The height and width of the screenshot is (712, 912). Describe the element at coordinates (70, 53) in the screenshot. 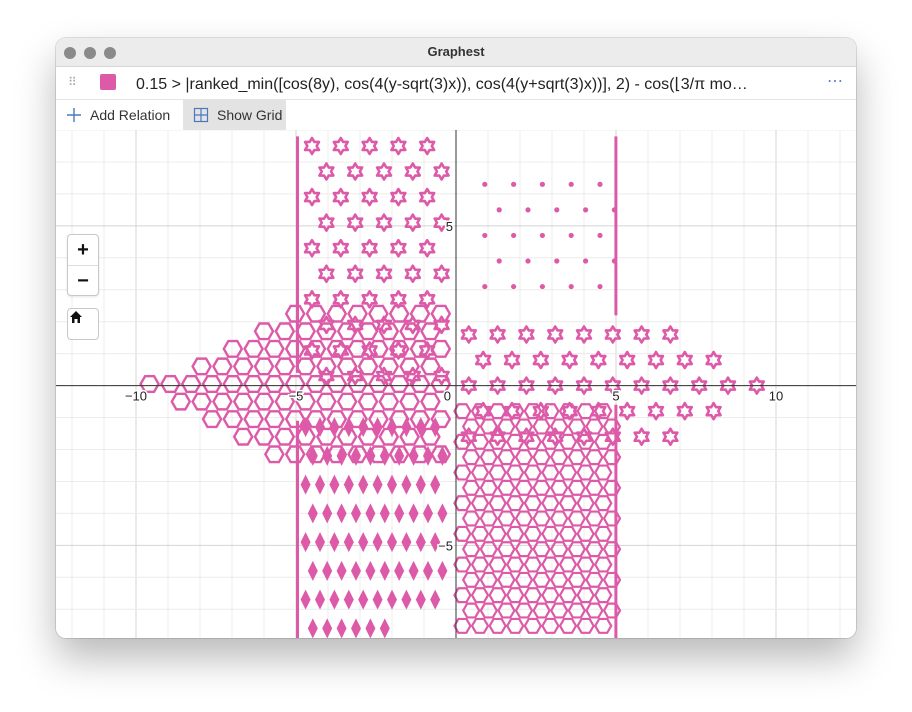

I see `close-window-button` at that location.